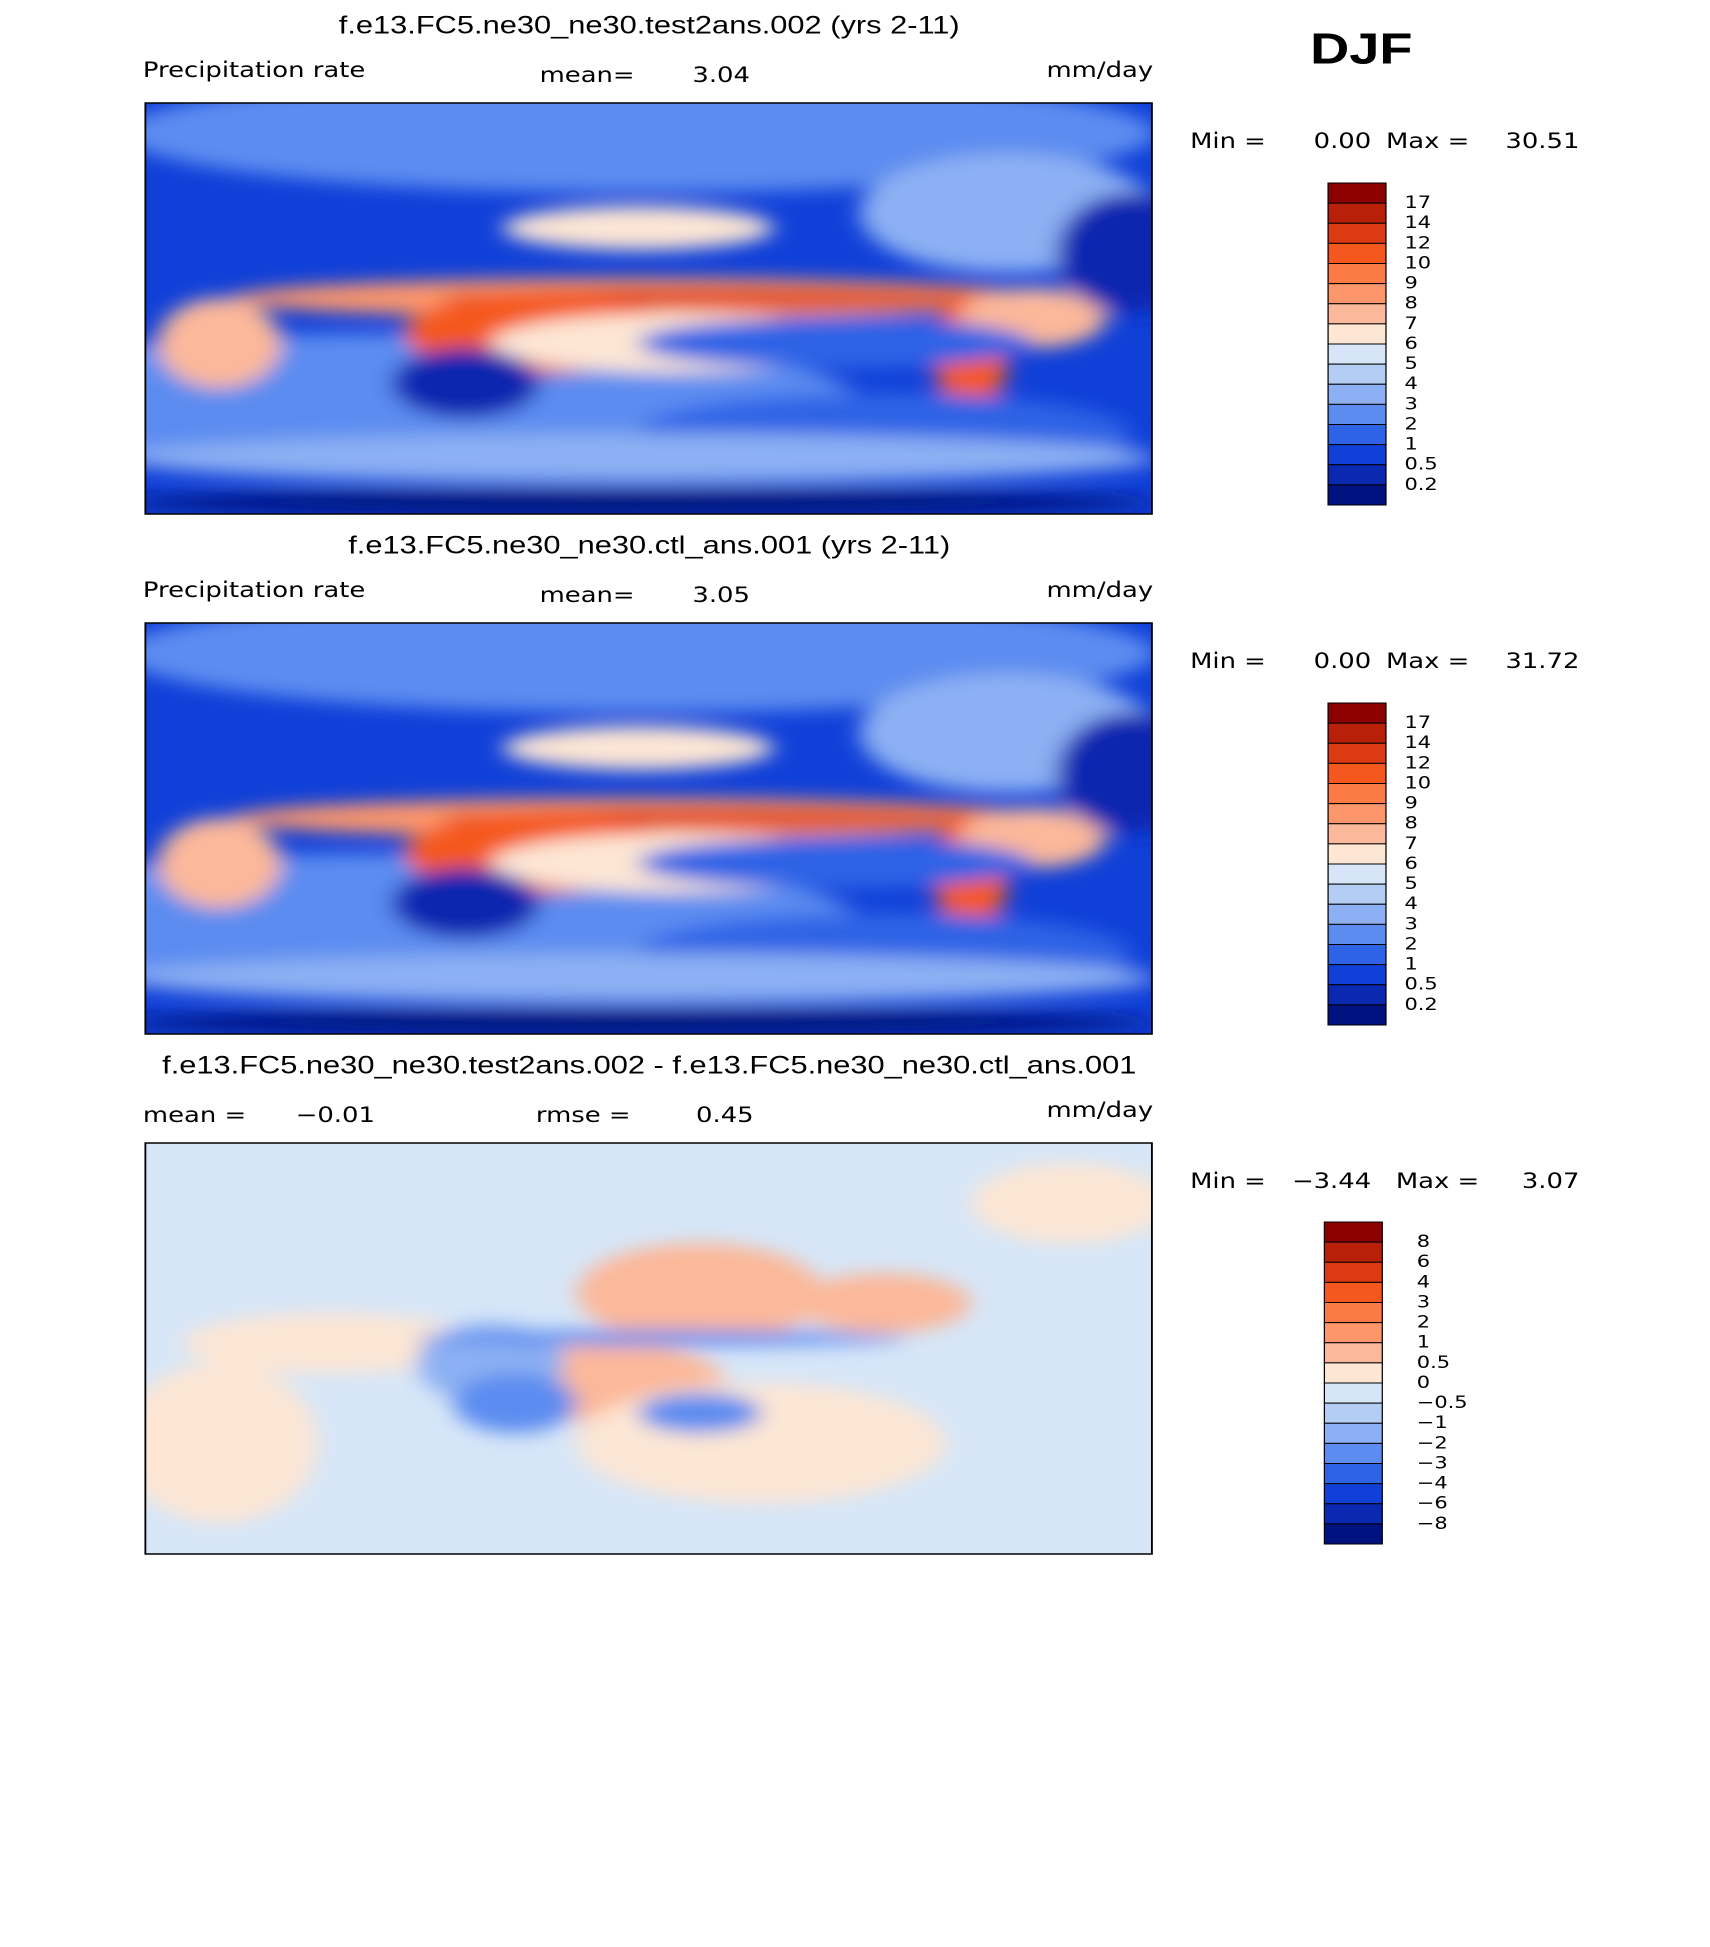 The height and width of the screenshot is (1947, 1710). What do you see at coordinates (1361, 48) in the screenshot?
I see `season-title: DJF` at bounding box center [1361, 48].